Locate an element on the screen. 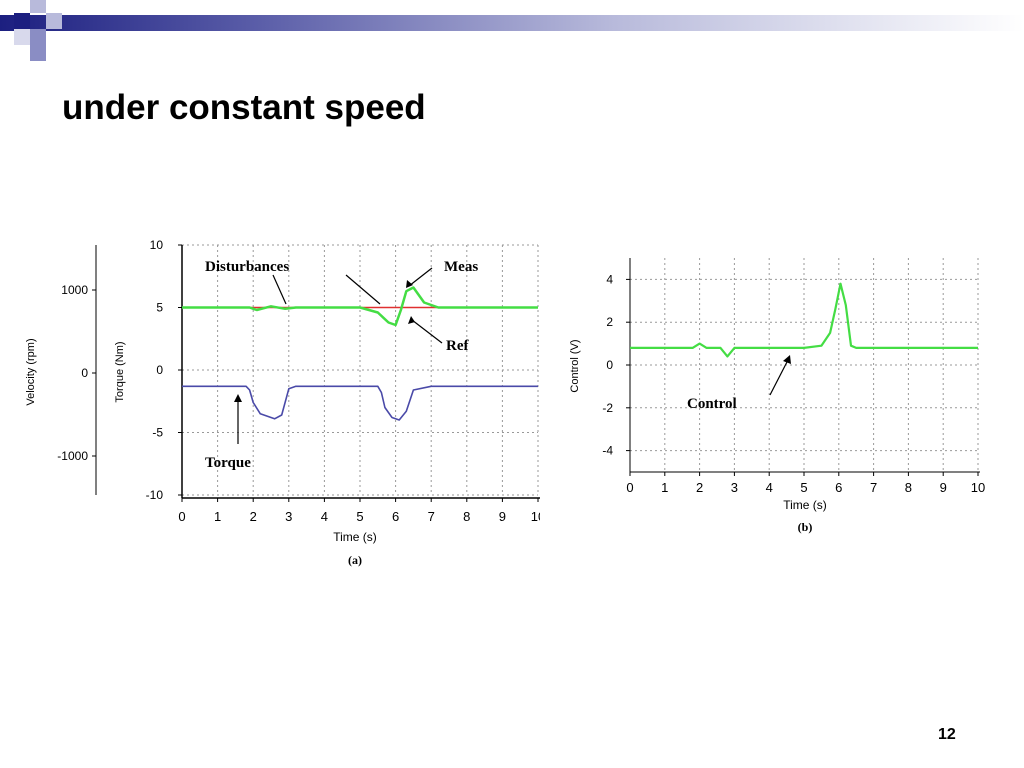 This screenshot has height=768, width=1024. y-tick-label: 0 is located at coordinates (609, 365).